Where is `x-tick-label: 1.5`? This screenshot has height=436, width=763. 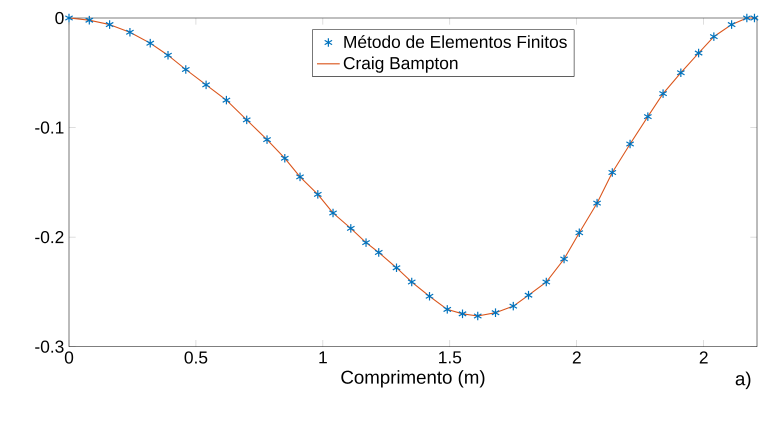 x-tick-label: 1.5 is located at coordinates (450, 357).